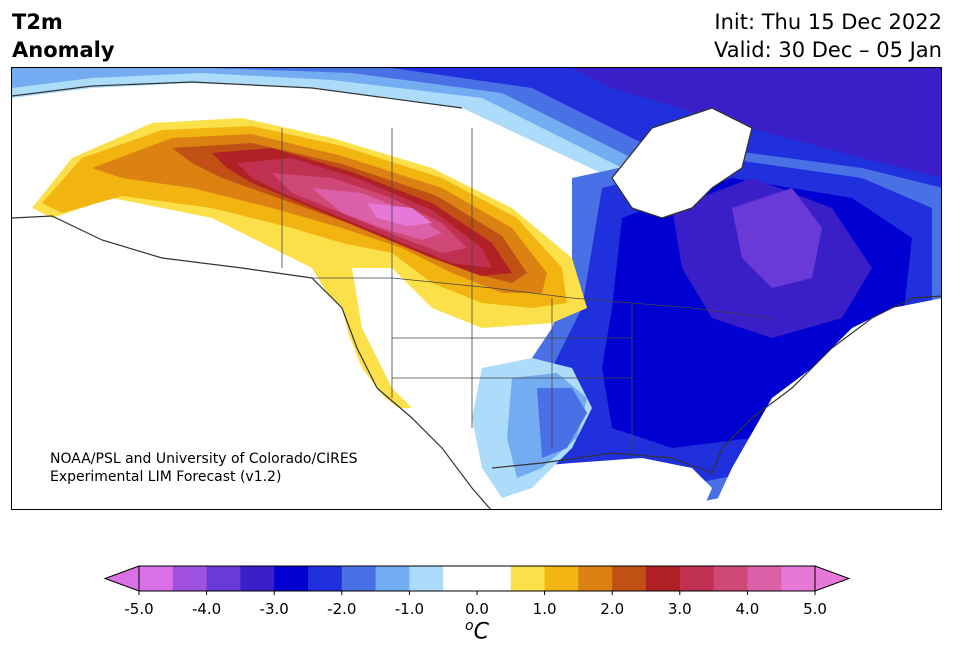 This screenshot has height=659, width=953. Describe the element at coordinates (679, 609) in the screenshot. I see `colorbar-tick-label: 3.0` at that location.